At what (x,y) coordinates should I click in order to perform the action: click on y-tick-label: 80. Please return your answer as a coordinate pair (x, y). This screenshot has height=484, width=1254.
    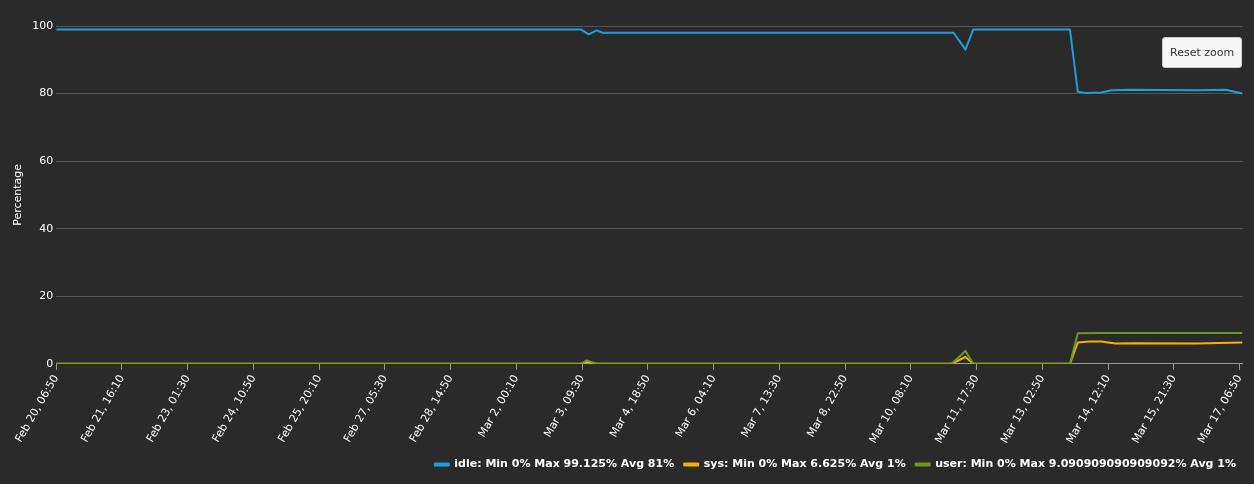
    Looking at the image, I should click on (46, 93).